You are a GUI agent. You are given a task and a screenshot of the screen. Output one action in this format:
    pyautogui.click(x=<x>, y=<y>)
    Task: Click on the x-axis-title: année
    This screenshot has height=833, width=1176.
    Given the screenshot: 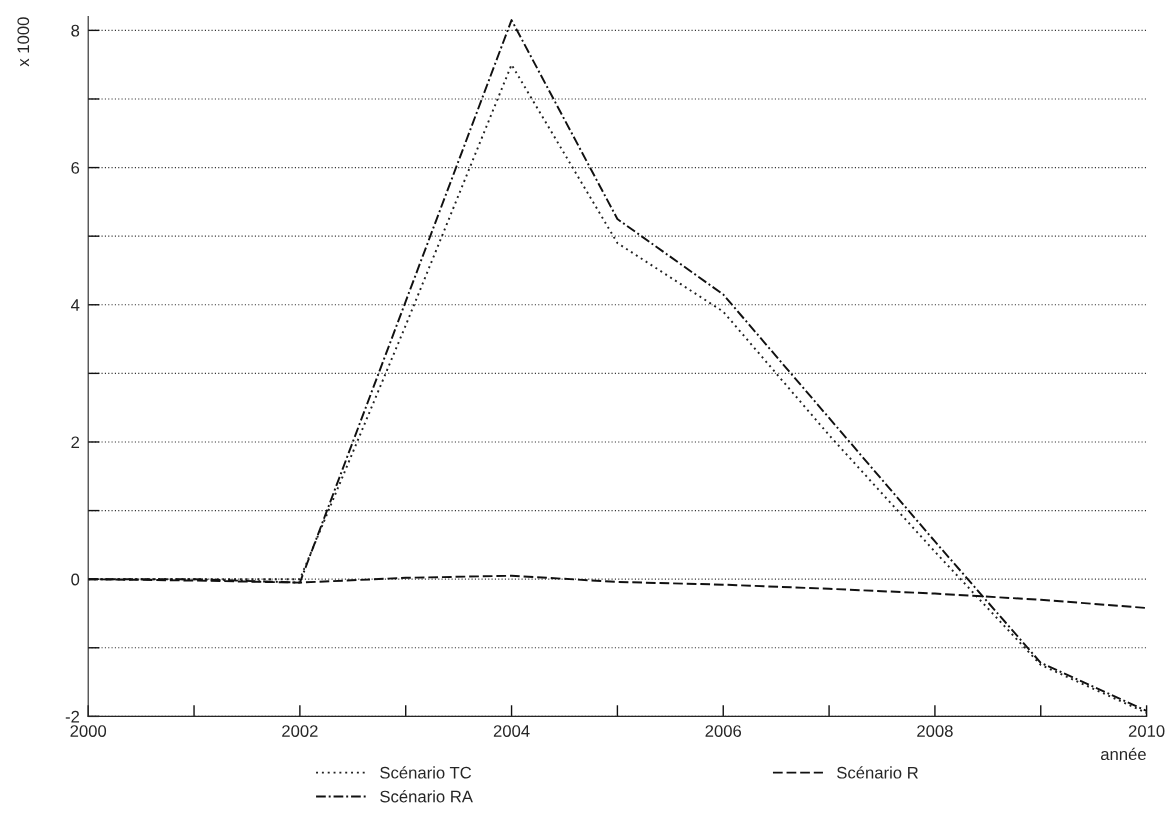 What is the action you would take?
    pyautogui.click(x=1123, y=754)
    